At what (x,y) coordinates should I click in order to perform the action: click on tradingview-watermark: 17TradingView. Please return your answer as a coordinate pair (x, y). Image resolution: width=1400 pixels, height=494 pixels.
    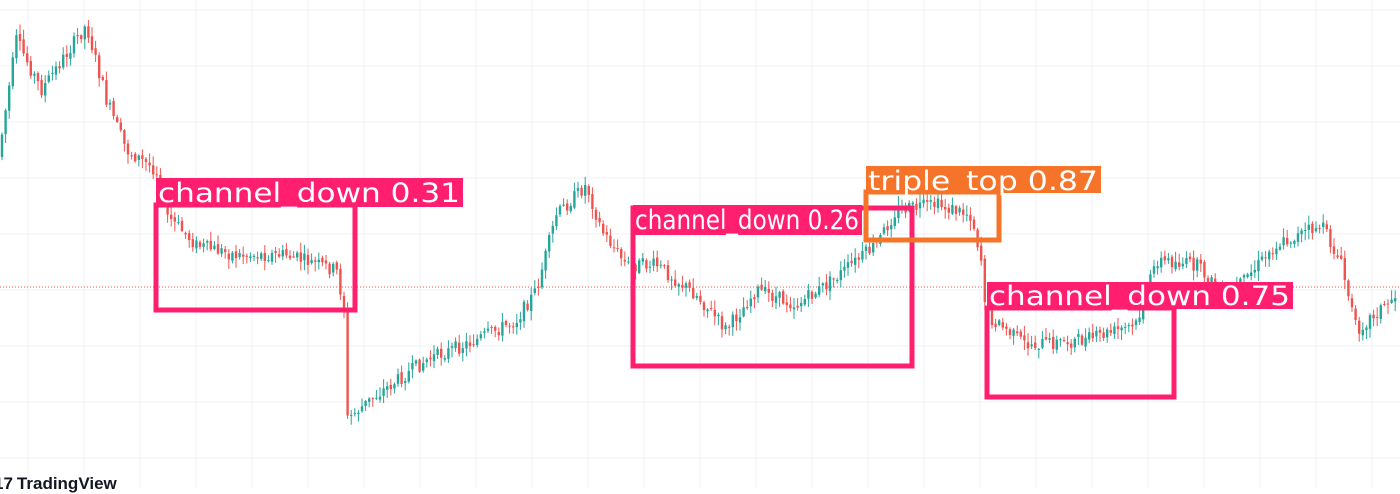
    Looking at the image, I should click on (58, 484).